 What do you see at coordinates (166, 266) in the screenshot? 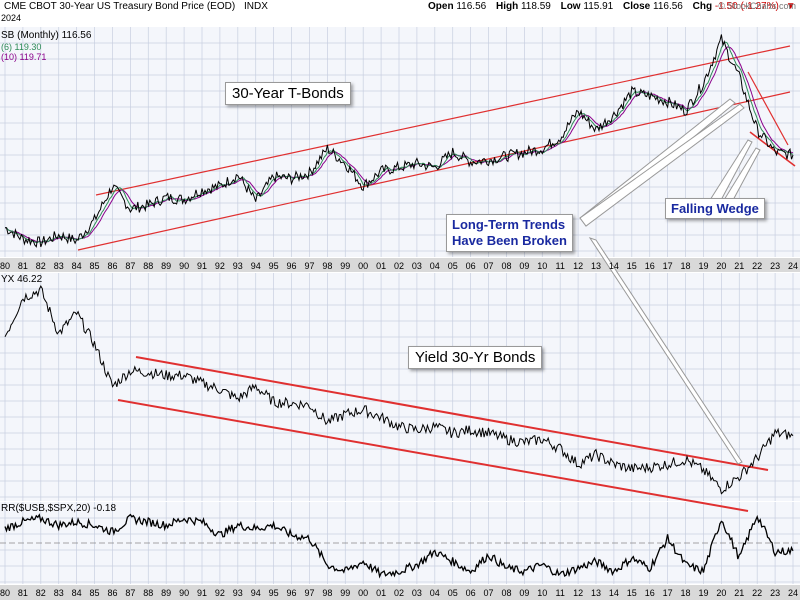
I see `x-tick-label: 89` at bounding box center [166, 266].